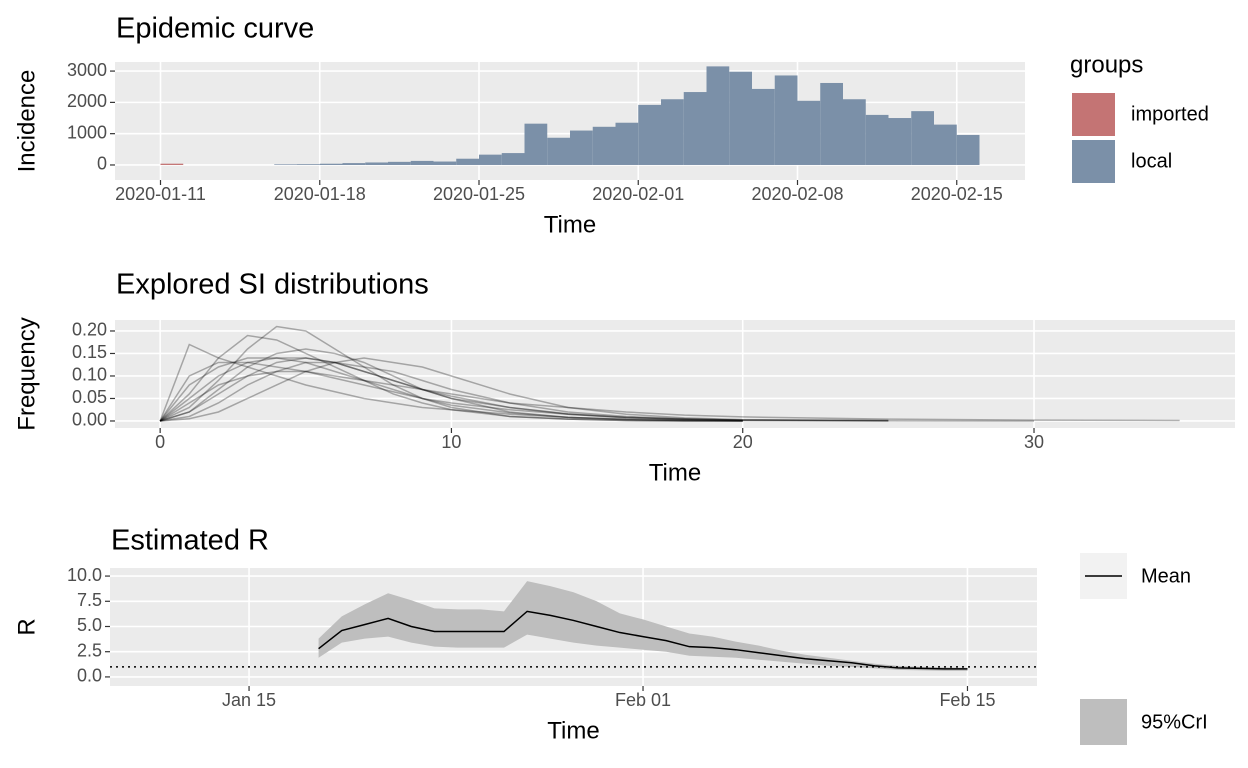 The width and height of the screenshot is (1248, 768). What do you see at coordinates (743, 442) in the screenshot?
I see `x-tick-label: 20` at bounding box center [743, 442].